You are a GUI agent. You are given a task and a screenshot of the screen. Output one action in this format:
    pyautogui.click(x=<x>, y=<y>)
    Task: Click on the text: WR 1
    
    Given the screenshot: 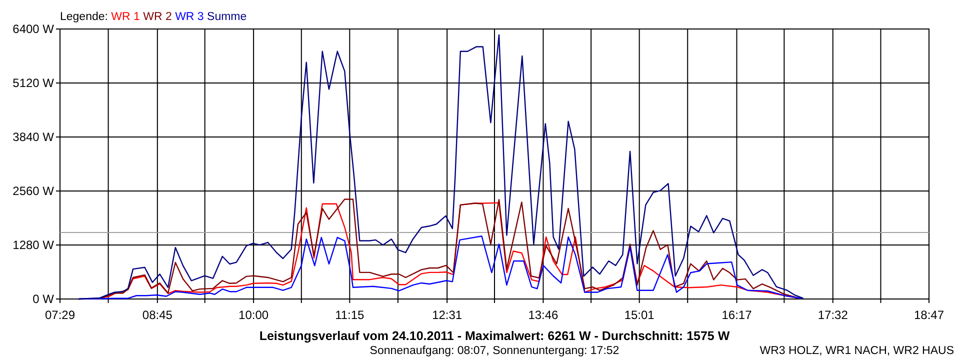 What is the action you would take?
    pyautogui.click(x=125, y=17)
    